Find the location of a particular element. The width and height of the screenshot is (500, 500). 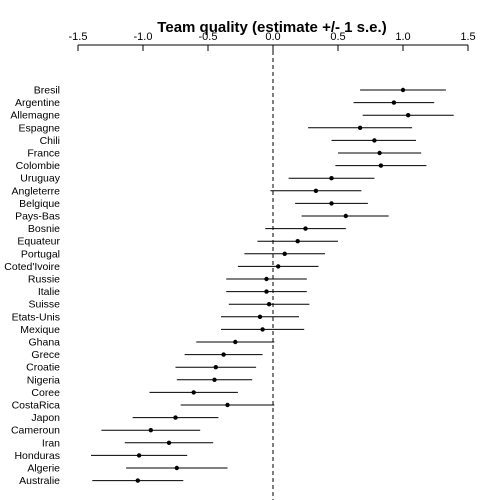

team-label-australie: Australie is located at coordinates (39, 481).